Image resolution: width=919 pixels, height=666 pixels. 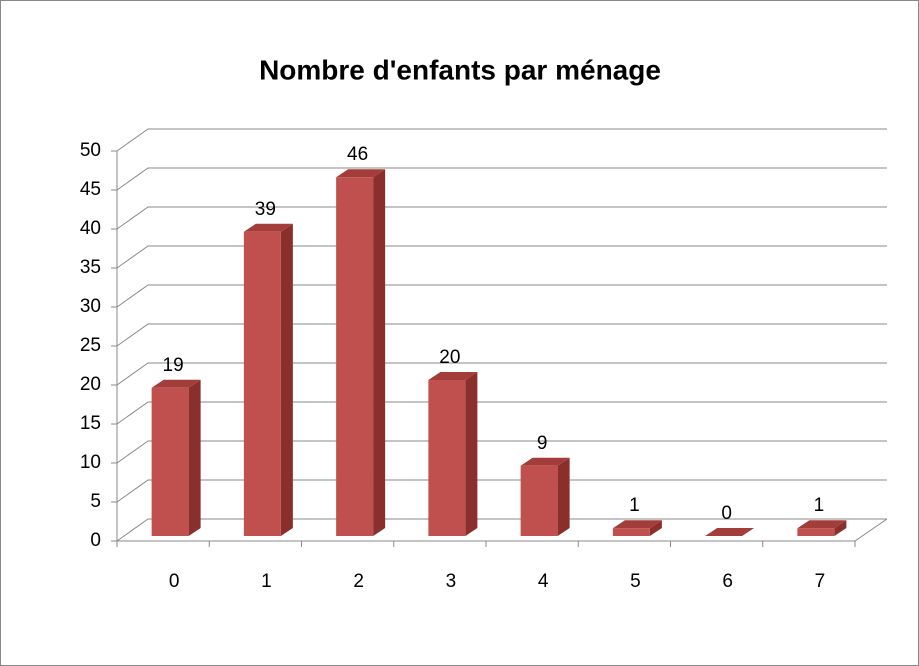 I want to click on x-tick-label: 1, so click(x=266, y=581).